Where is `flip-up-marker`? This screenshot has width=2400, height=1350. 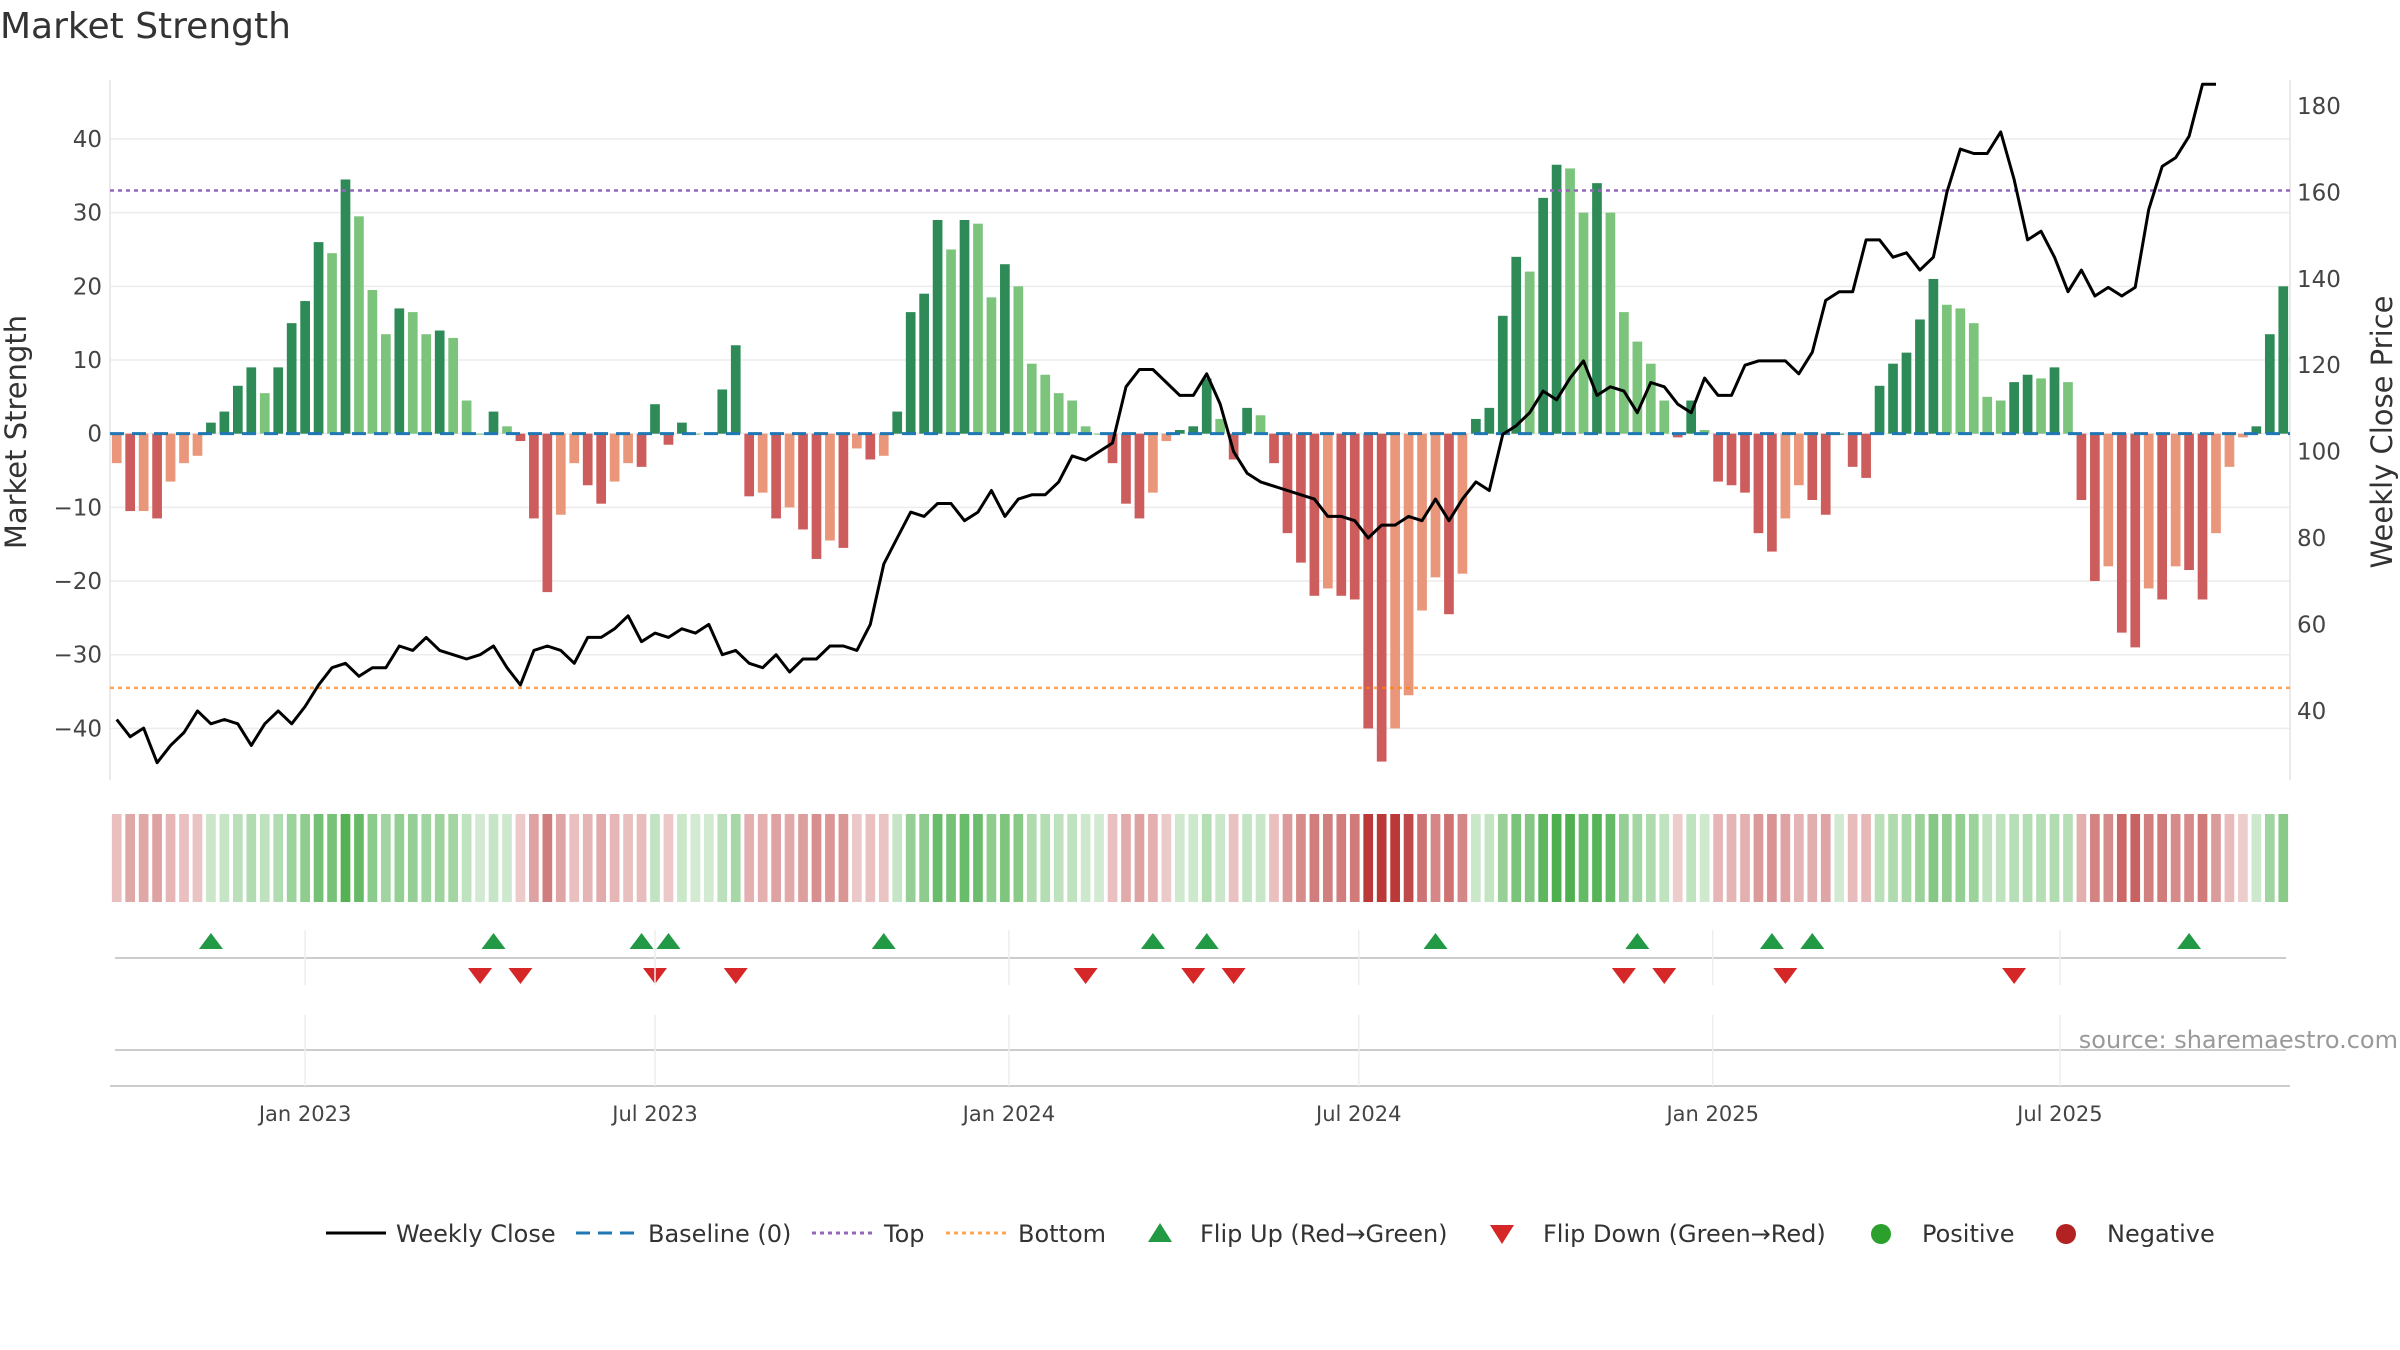 flip-up-marker is located at coordinates (1206, 941).